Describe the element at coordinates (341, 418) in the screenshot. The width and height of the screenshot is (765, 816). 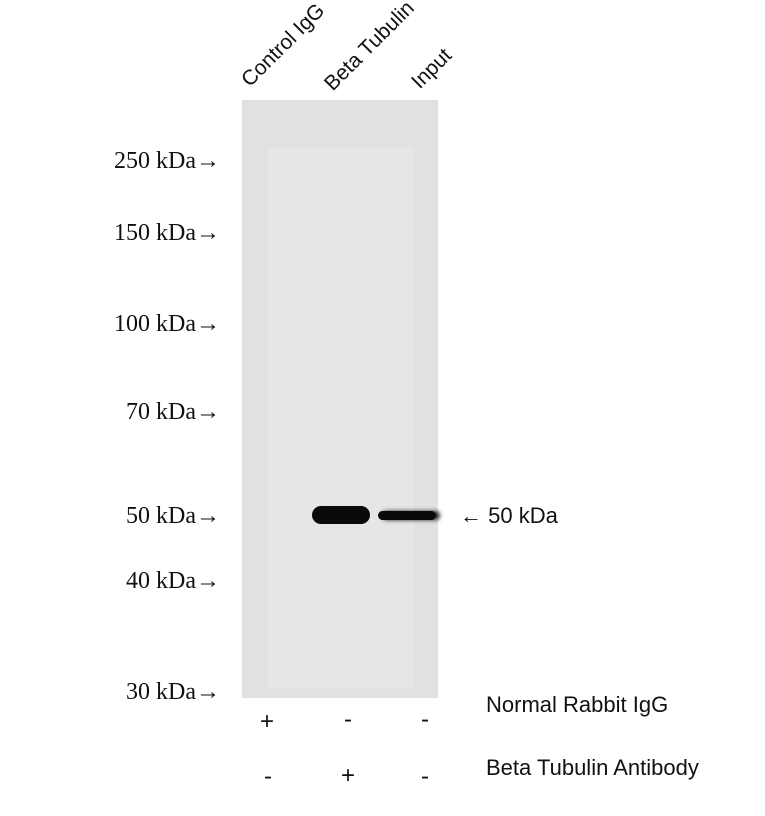
I see `membrane-inner` at that location.